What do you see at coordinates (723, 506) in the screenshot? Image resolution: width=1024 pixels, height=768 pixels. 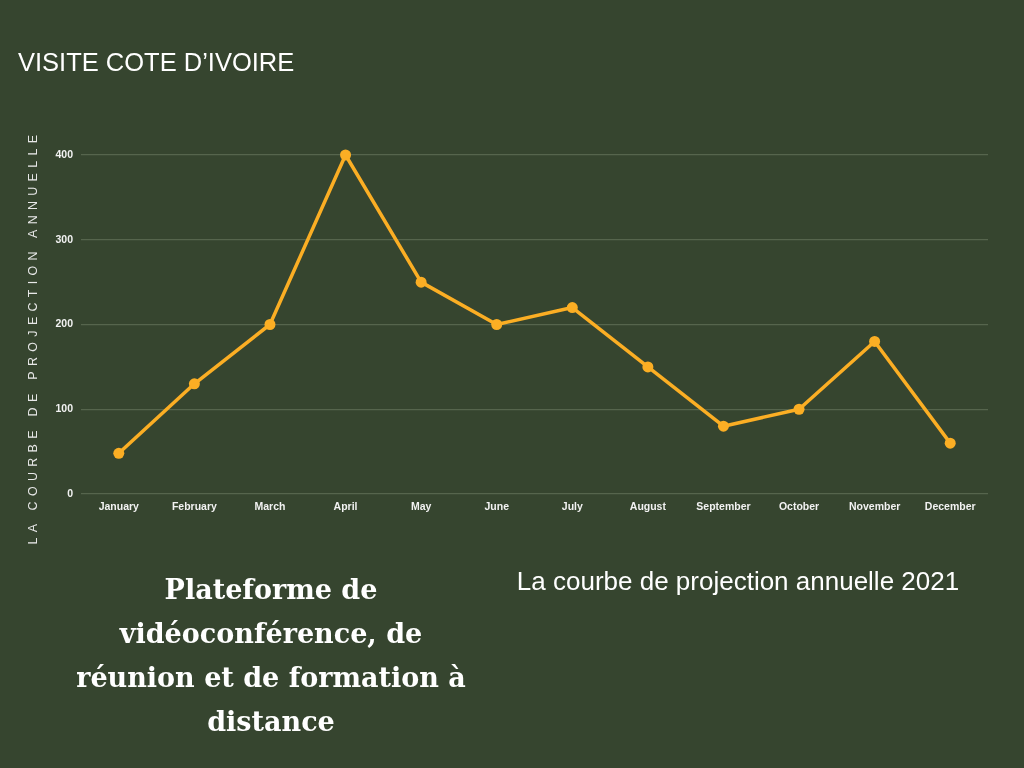 I see `x-tick-label: September` at bounding box center [723, 506].